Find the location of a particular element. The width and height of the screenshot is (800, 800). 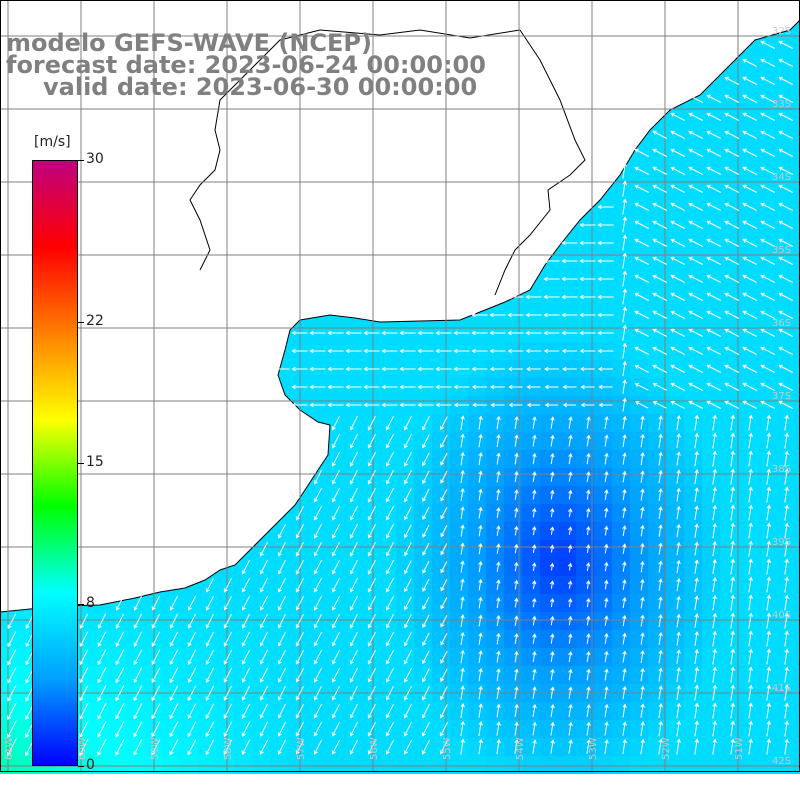

longitude-label: 52W is located at coordinates (666, 748).